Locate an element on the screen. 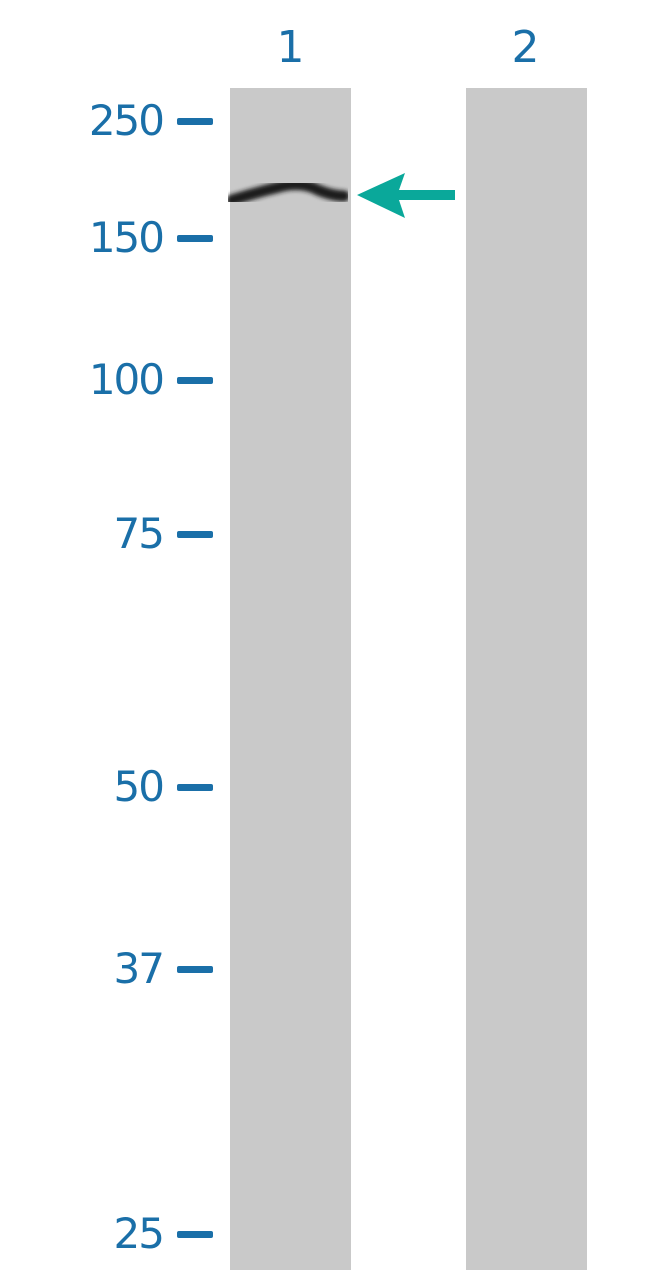  marker-37: 37 is located at coordinates (107, 969).